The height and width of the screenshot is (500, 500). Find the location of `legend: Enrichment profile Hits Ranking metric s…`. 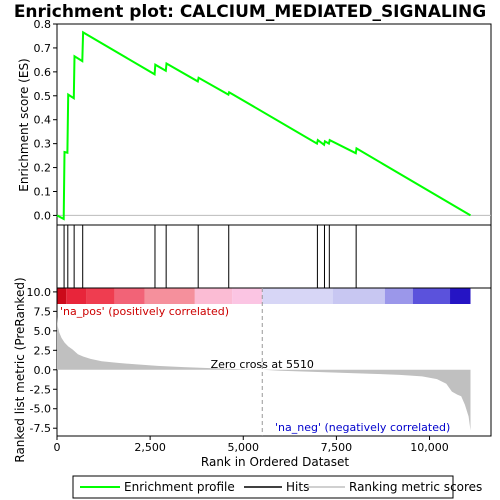

legend: Enrichment profile Hits Ranking metric s… is located at coordinates (277, 487).